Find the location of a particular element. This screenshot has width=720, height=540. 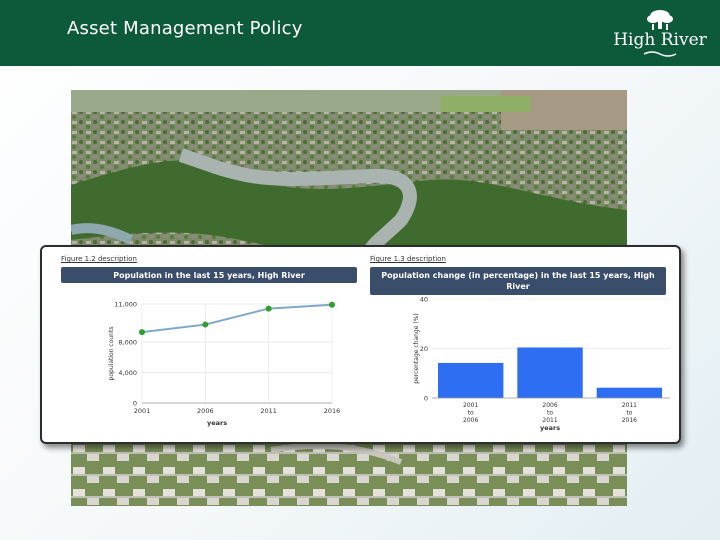

y-tick-label: 4,000 is located at coordinates (127, 373).